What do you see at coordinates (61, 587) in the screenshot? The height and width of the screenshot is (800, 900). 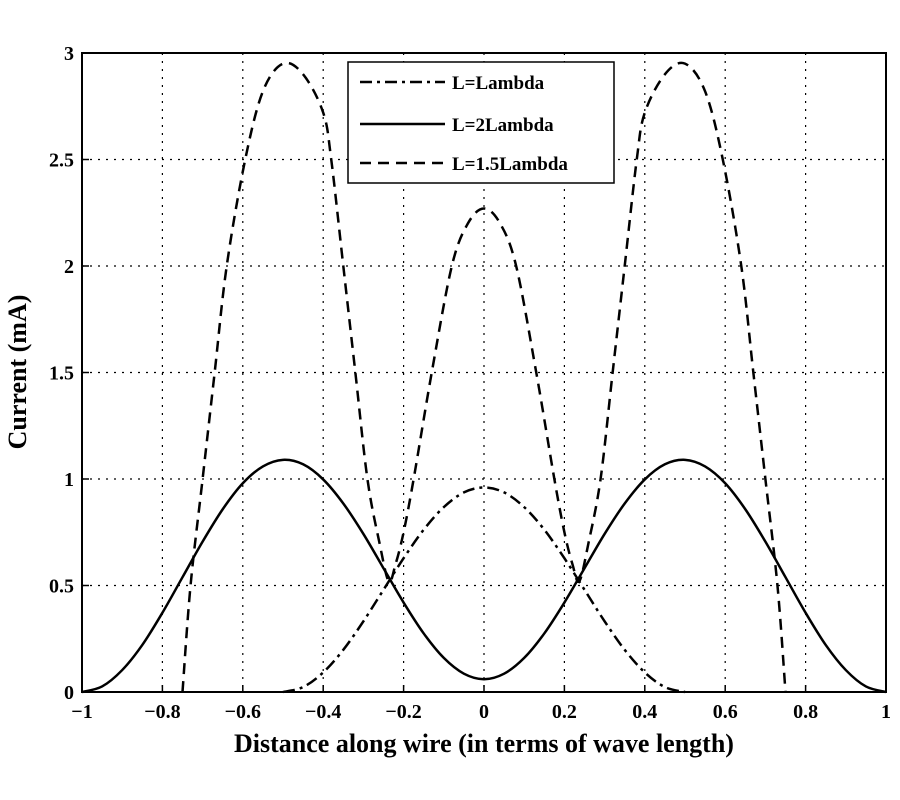 I see `y-tick-label: 0.5` at bounding box center [61, 587].